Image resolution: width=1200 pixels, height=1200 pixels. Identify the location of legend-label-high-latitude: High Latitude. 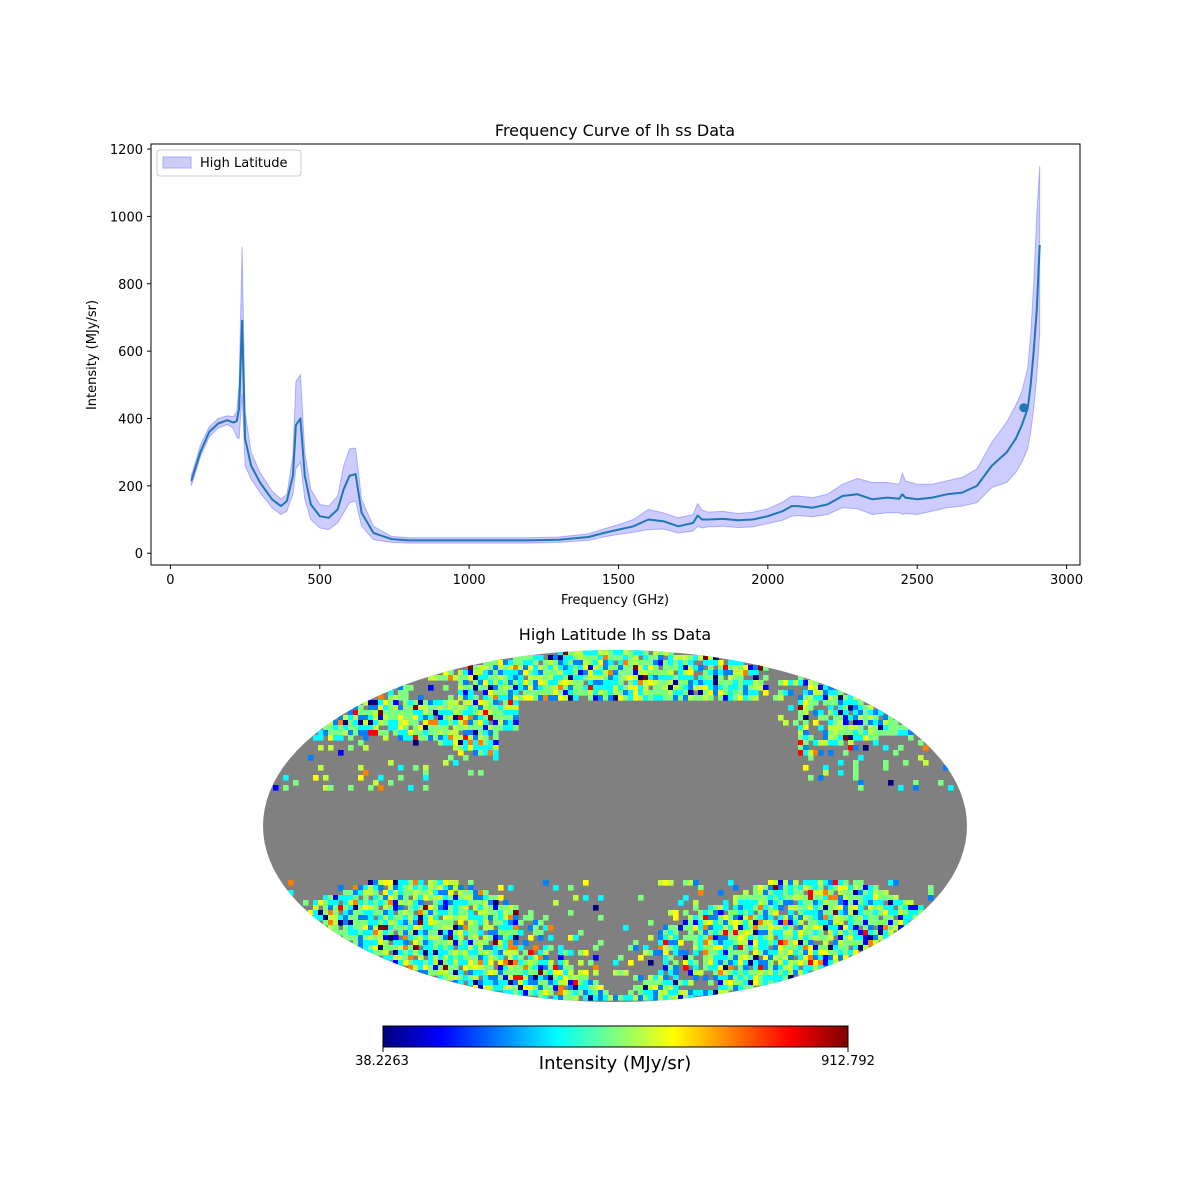
(244, 163).